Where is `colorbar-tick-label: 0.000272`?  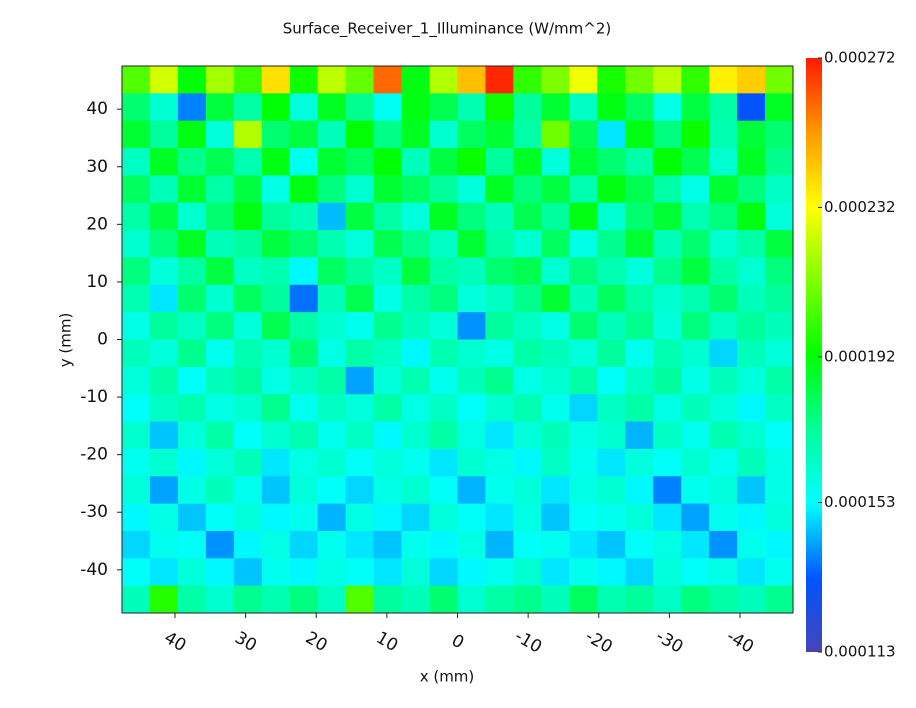
colorbar-tick-label: 0.000272 is located at coordinates (860, 58).